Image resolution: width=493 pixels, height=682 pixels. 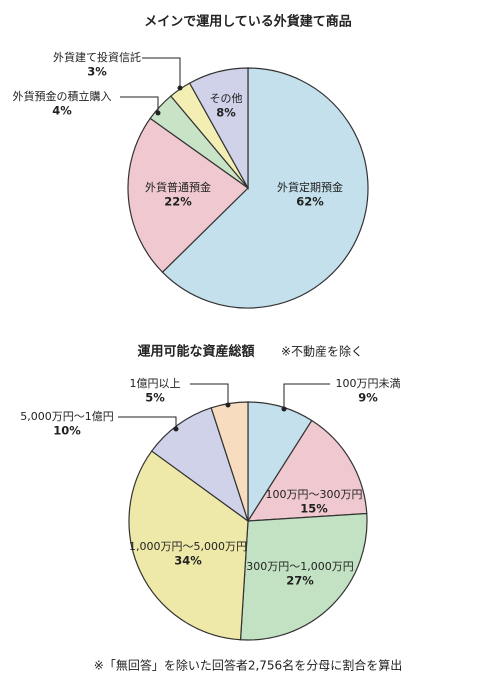 I want to click on slice-label: 1,000万円～5,000万円, so click(x=188, y=546).